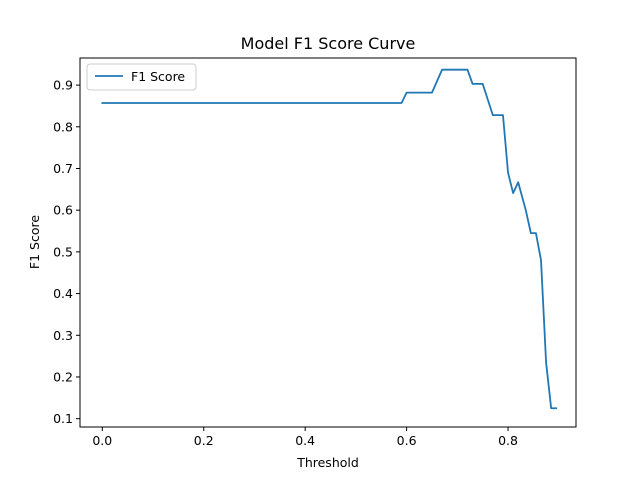 This screenshot has width=640, height=480. I want to click on x-tick-label: 0.8, so click(508, 440).